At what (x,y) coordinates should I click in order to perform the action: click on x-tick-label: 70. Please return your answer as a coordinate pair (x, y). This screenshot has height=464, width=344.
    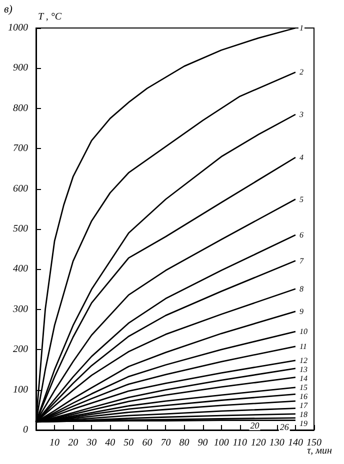
    Looking at the image, I should click on (165, 443).